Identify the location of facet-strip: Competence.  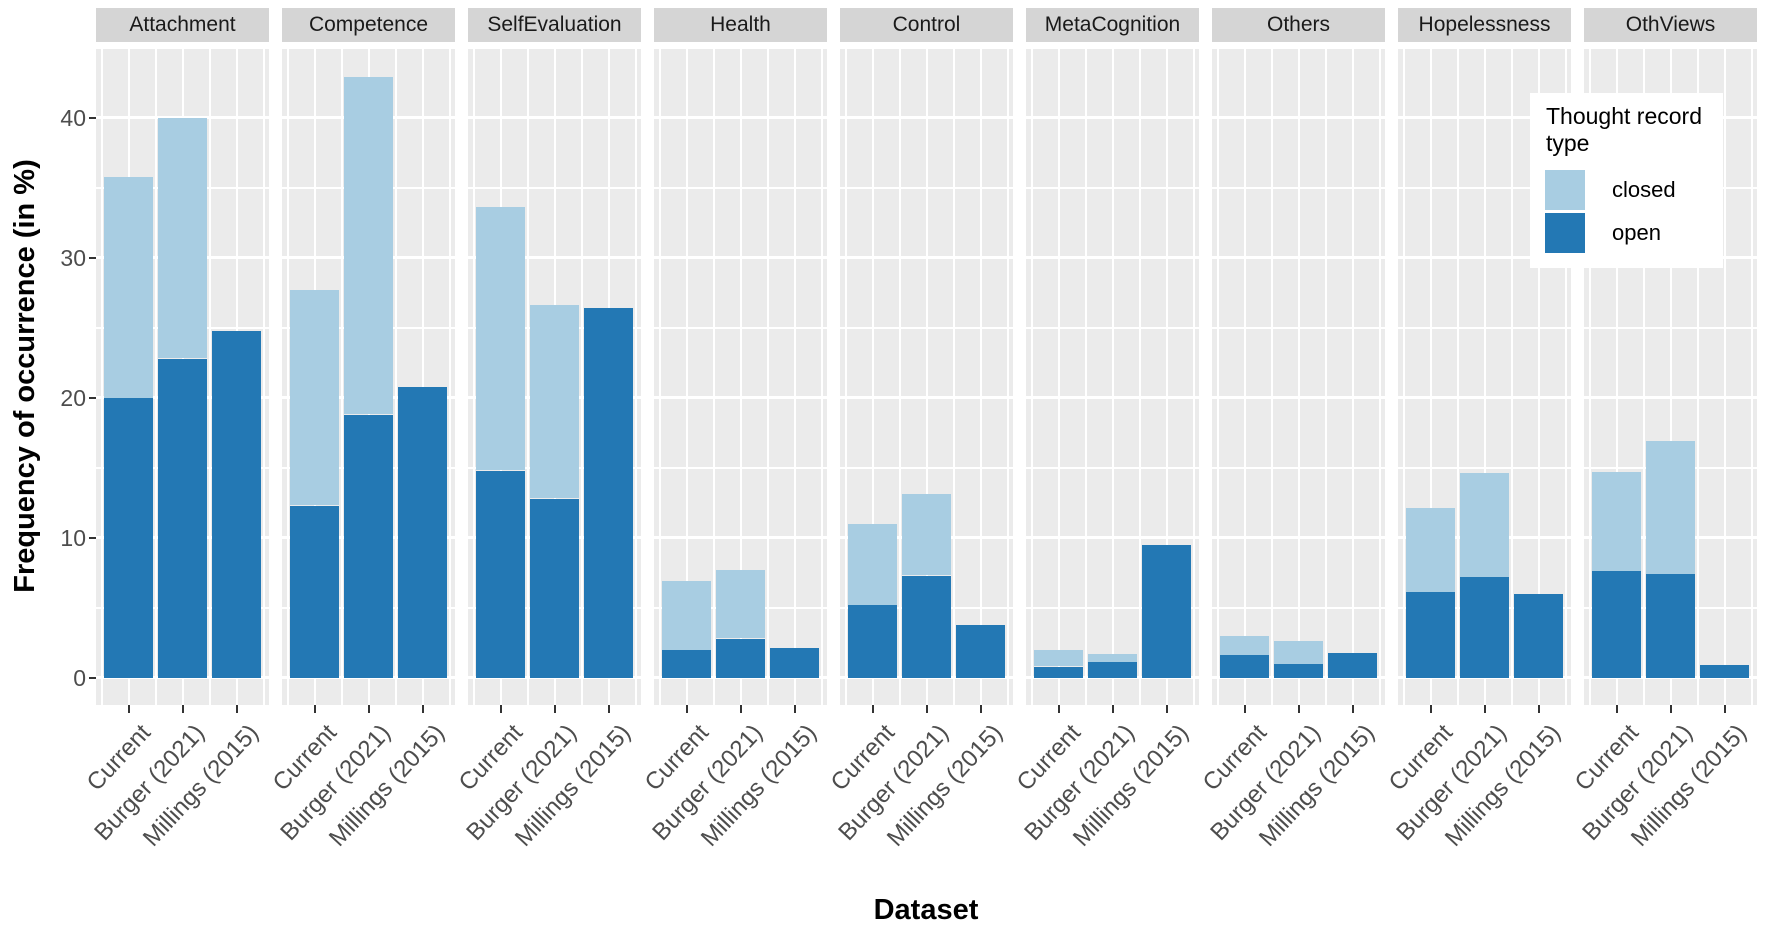
(368, 25).